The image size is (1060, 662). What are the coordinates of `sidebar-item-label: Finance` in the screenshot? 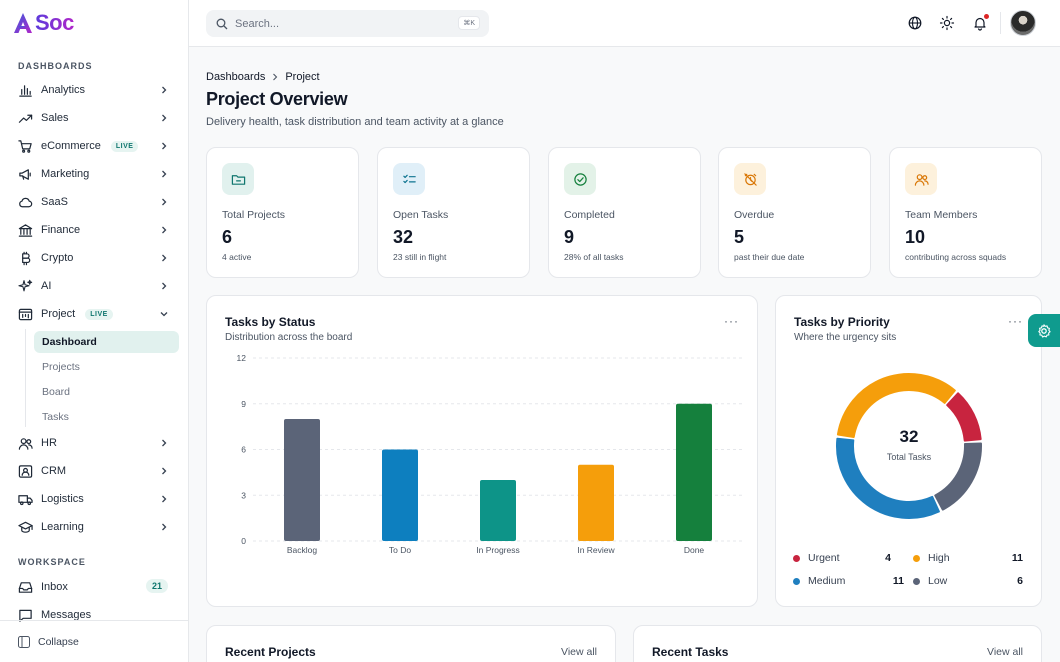 It's located at (61, 230).